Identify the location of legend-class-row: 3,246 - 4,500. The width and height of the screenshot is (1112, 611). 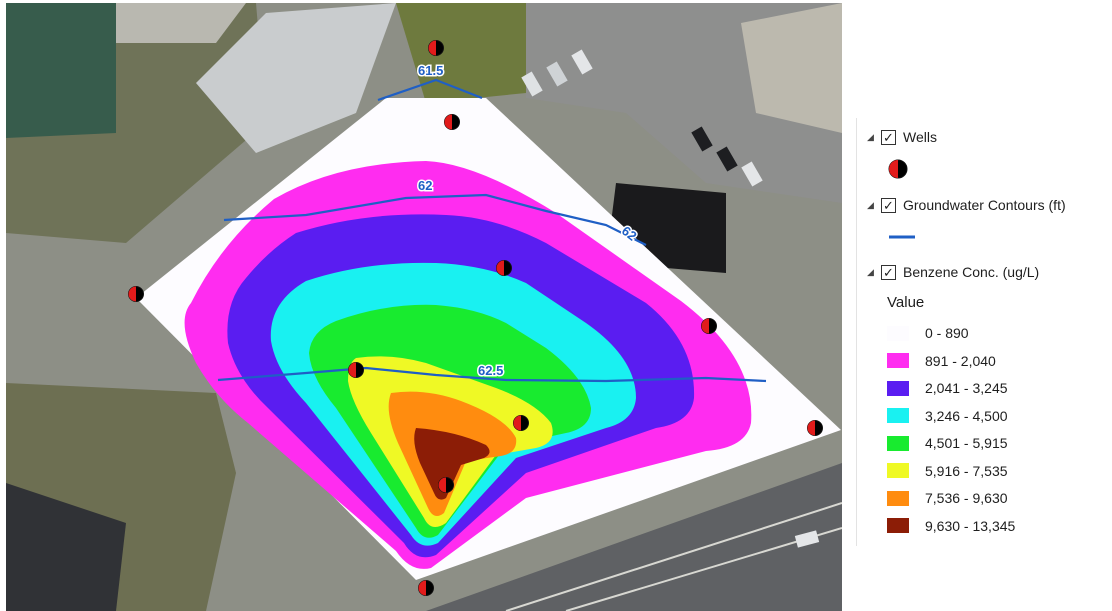
(947, 416).